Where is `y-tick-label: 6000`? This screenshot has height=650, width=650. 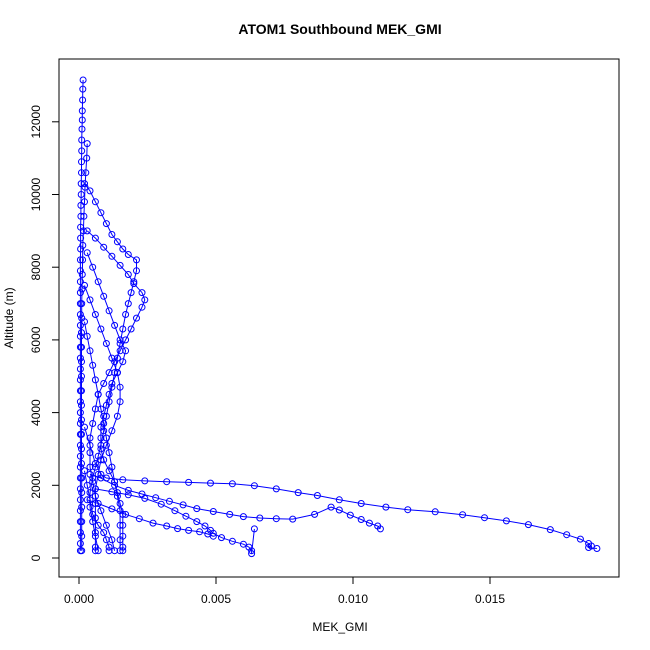
y-tick-label: 6000 is located at coordinates (36, 339).